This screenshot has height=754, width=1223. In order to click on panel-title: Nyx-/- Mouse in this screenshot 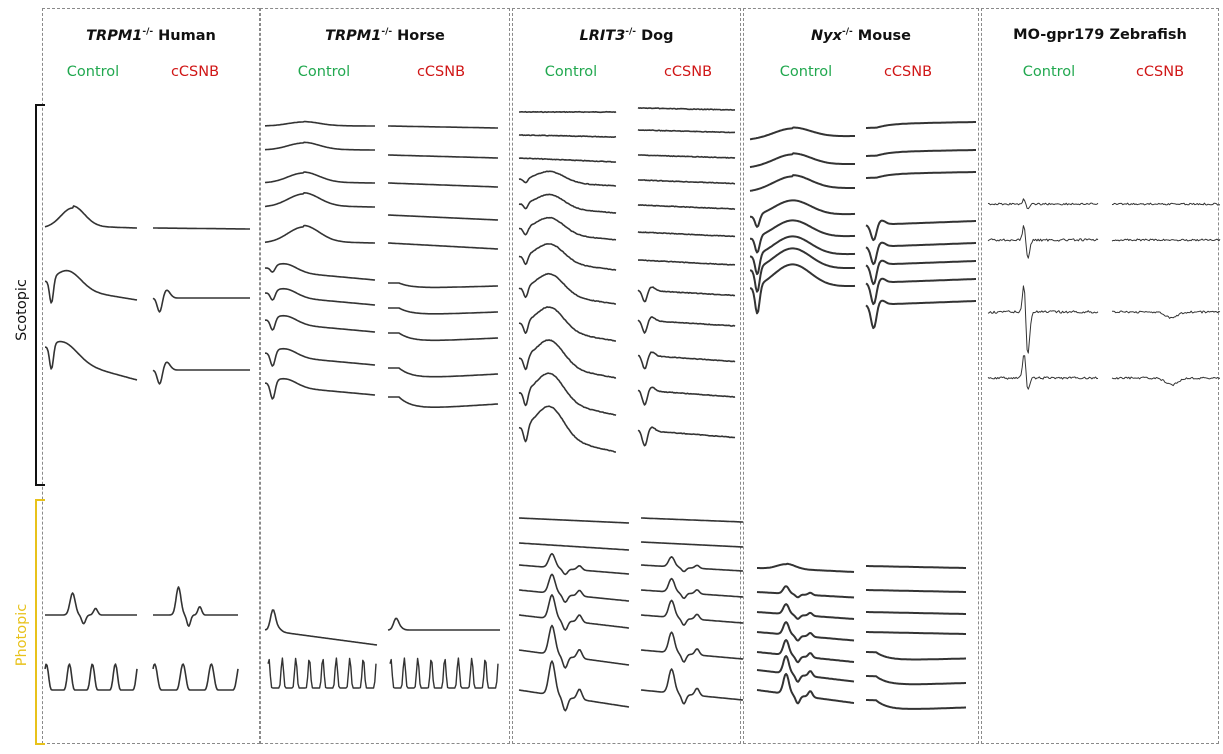, I will do `click(861, 35)`.